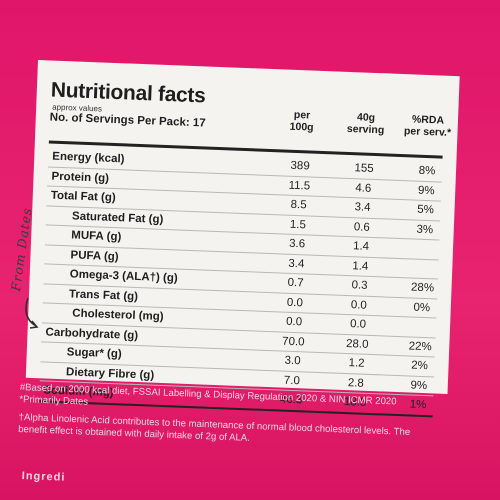  Describe the element at coordinates (301, 121) in the screenshot. I see `column-header-per-100g: per 100g` at that location.